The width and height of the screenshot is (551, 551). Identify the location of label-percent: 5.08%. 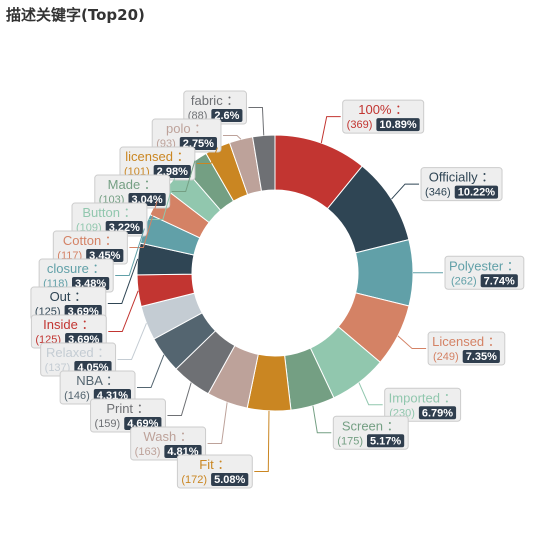
(229, 480).